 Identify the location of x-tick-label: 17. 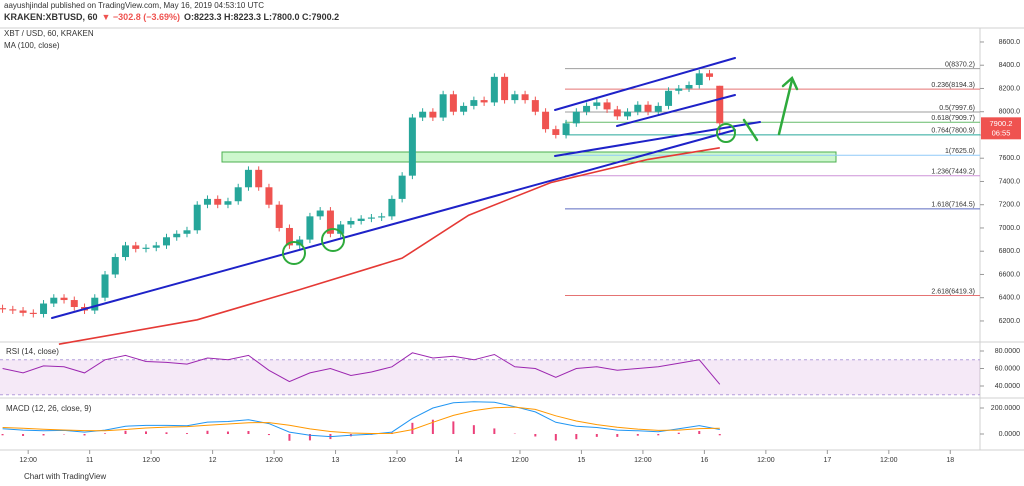
(827, 460).